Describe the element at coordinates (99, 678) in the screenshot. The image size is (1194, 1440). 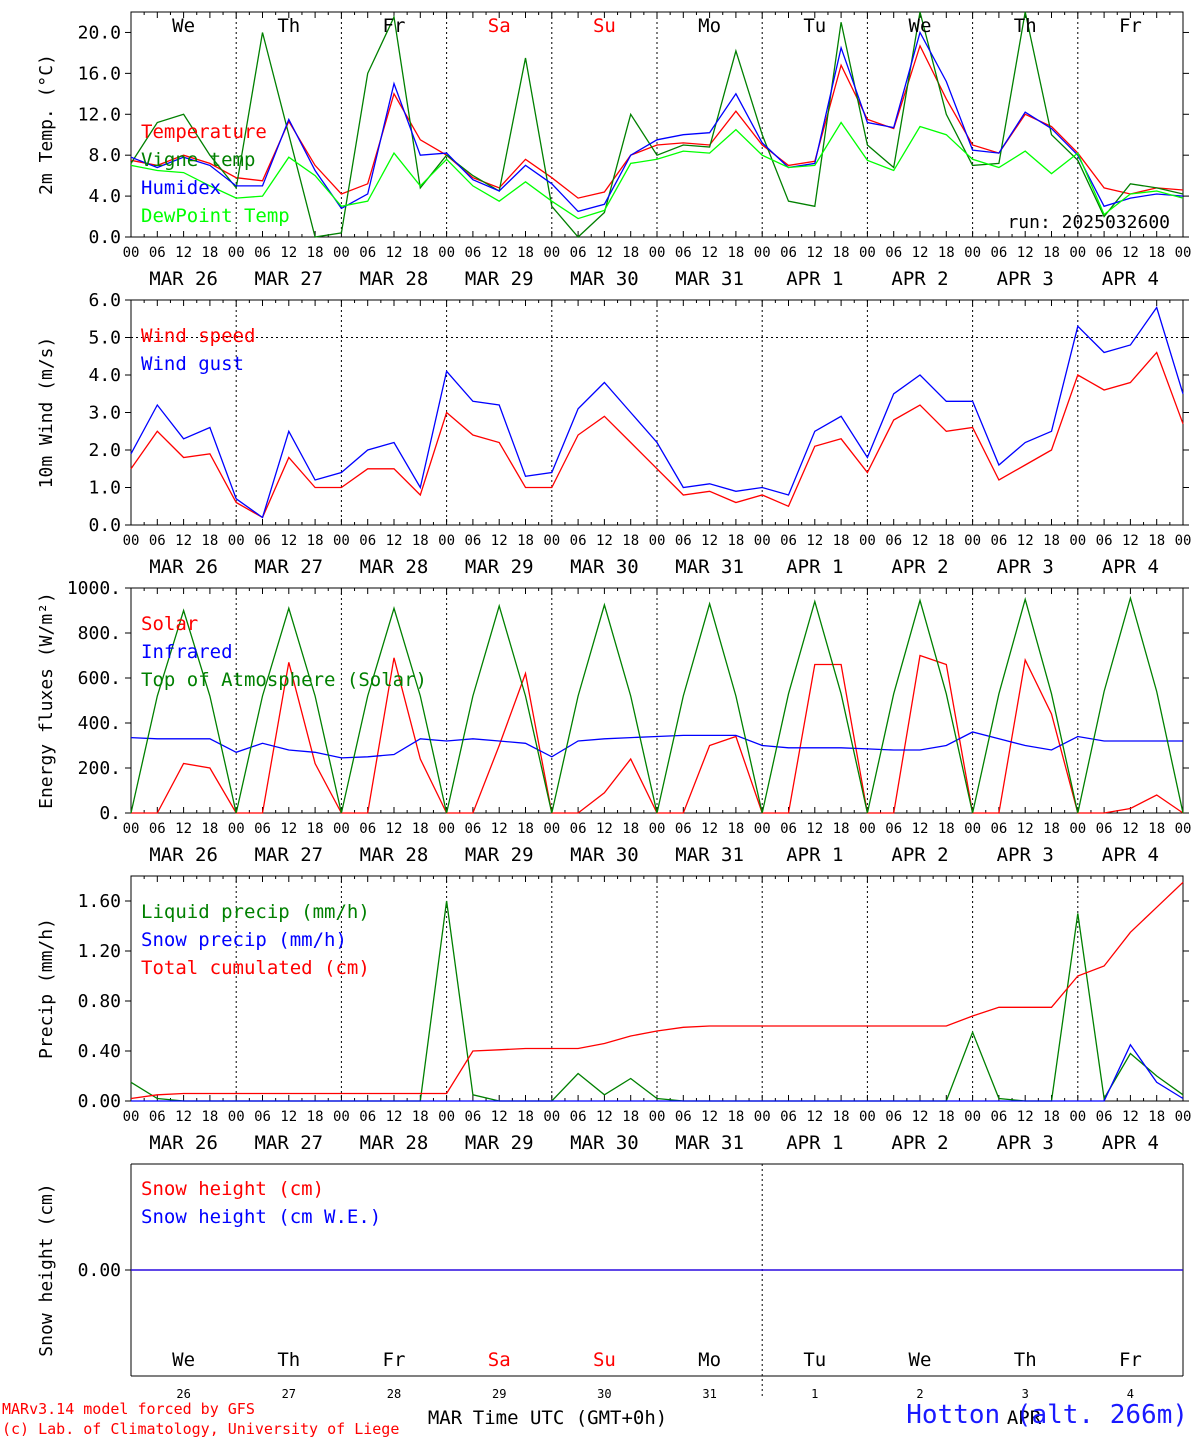
I see `y-tick-label: 600.` at that location.